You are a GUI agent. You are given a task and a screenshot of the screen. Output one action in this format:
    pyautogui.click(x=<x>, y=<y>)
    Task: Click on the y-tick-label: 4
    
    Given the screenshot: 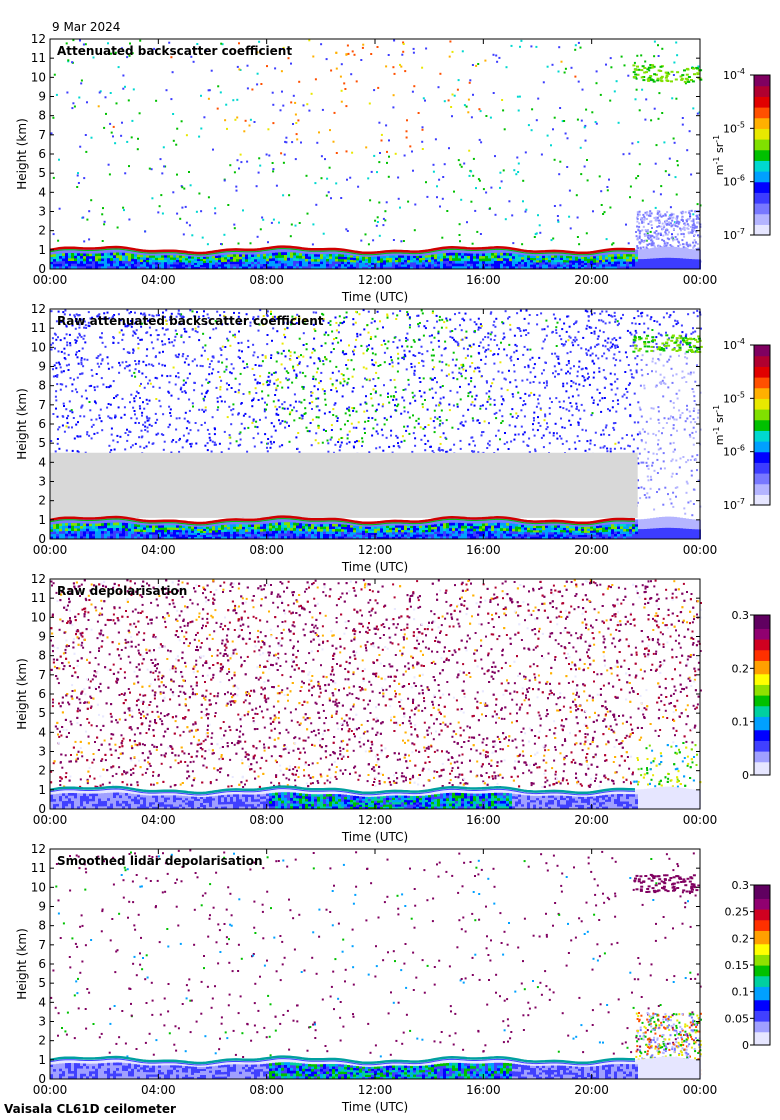 What is the action you would take?
    pyautogui.click(x=42, y=192)
    